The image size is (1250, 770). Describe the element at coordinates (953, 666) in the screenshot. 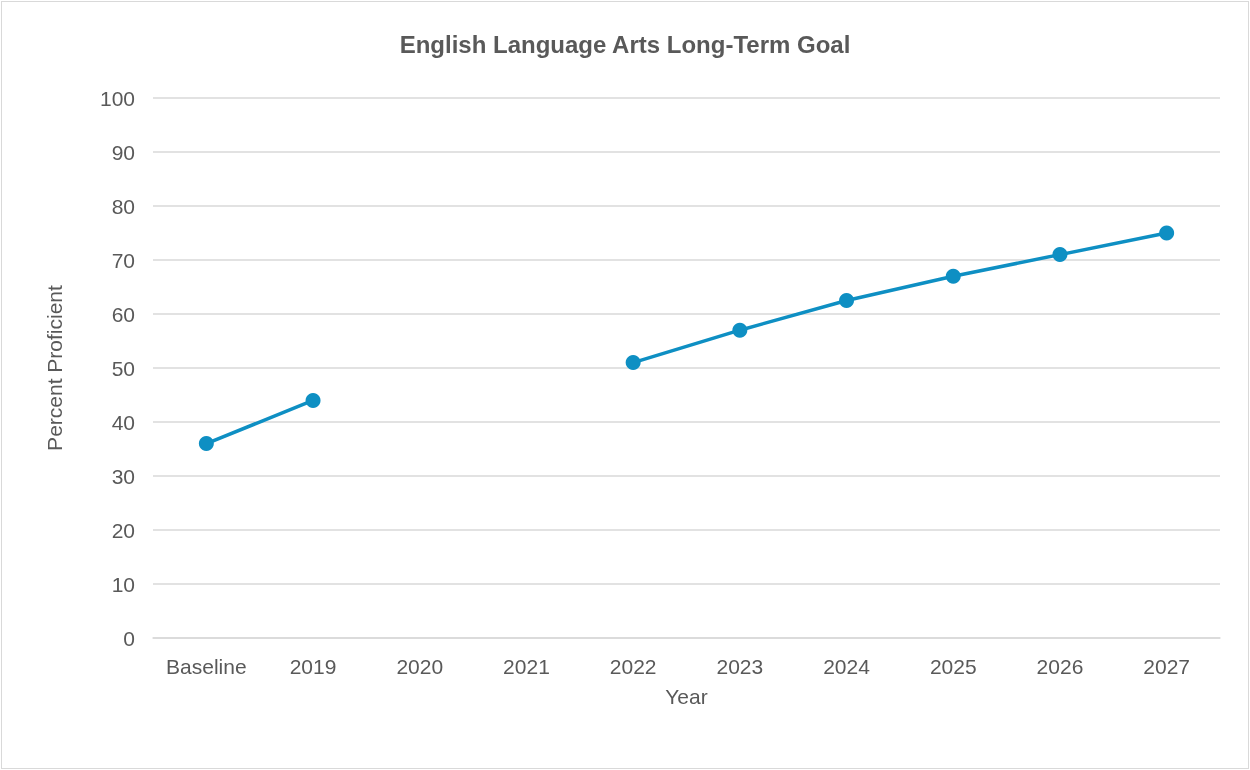

I see `x-tick-label: 2025` at that location.